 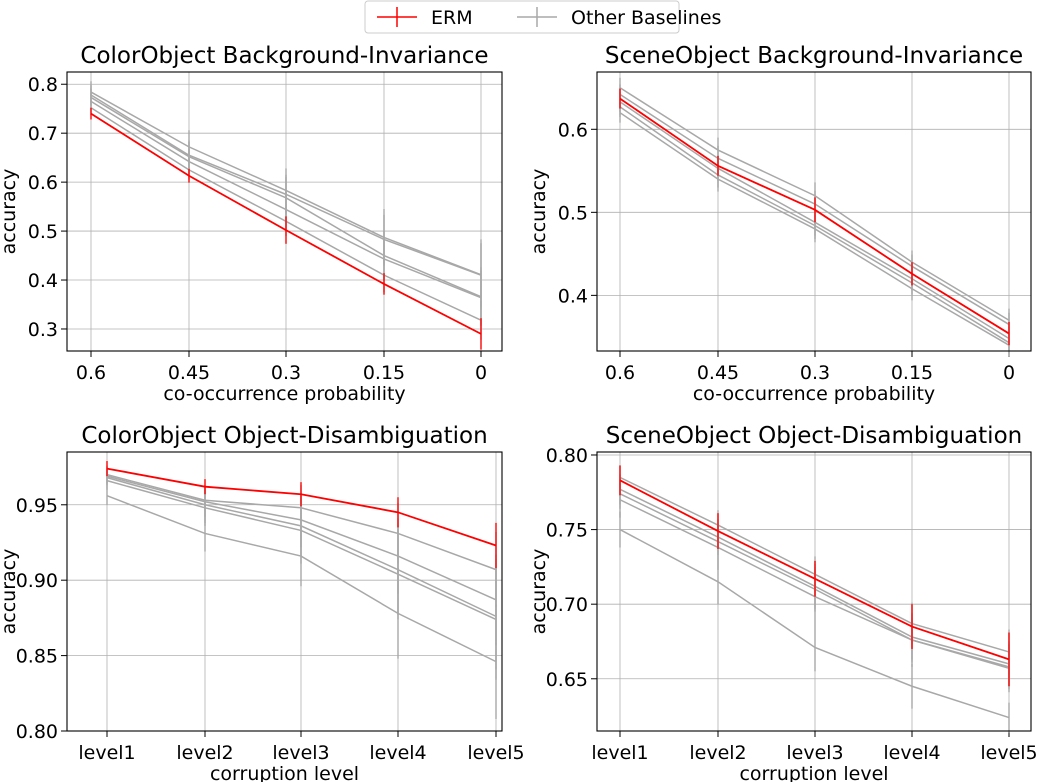 What do you see at coordinates (37, 506) in the screenshot?
I see `y-tick-label: 0.95` at bounding box center [37, 506].